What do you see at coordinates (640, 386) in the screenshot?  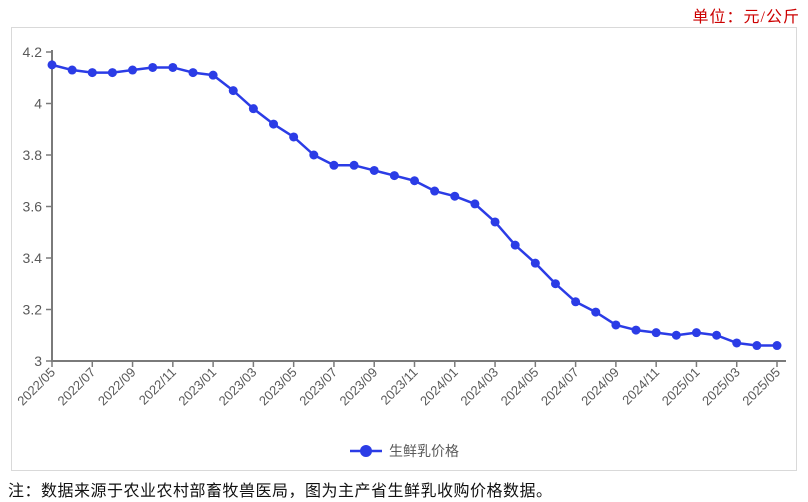 I see `x-tick-label: 2024/11` at bounding box center [640, 386].